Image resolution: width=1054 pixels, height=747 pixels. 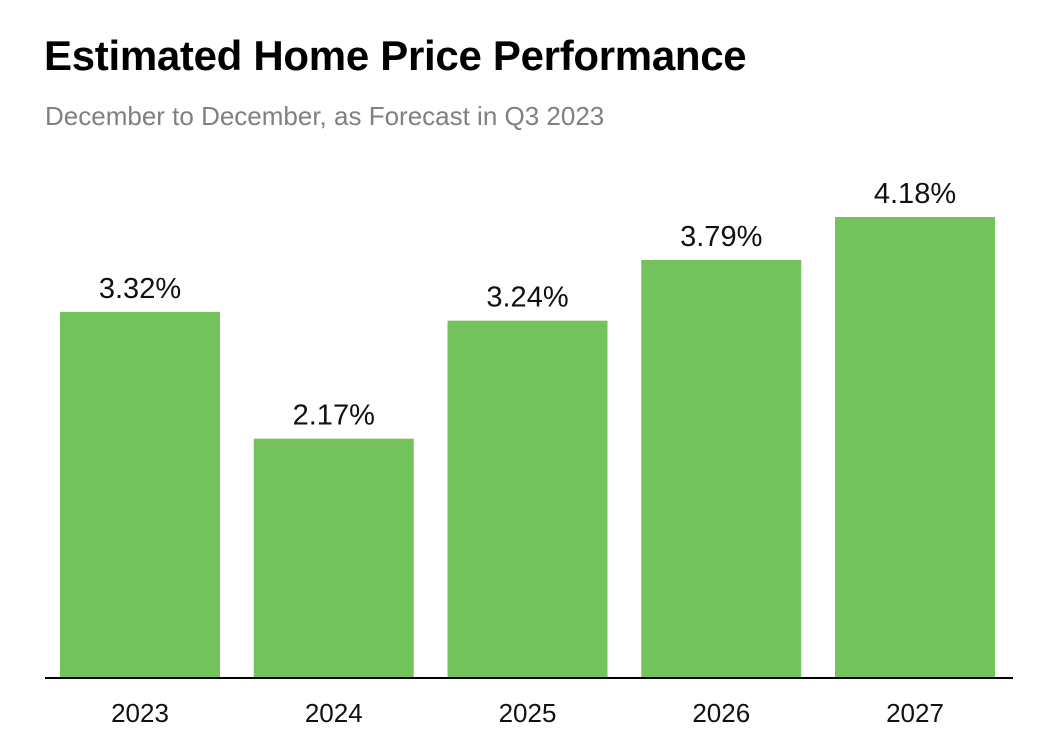 I want to click on x-tick-label-2025: 2025, so click(x=528, y=713).